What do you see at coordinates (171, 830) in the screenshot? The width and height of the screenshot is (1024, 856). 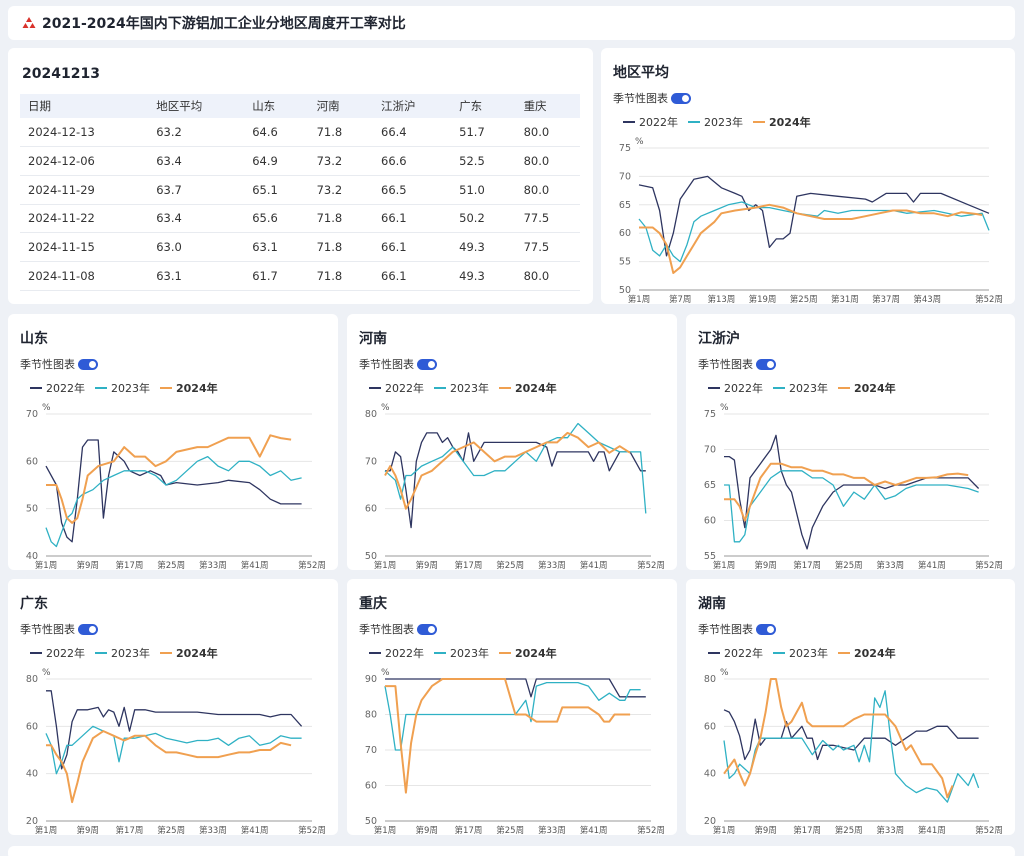 I see `x-tick-label: 第25周` at bounding box center [171, 830].